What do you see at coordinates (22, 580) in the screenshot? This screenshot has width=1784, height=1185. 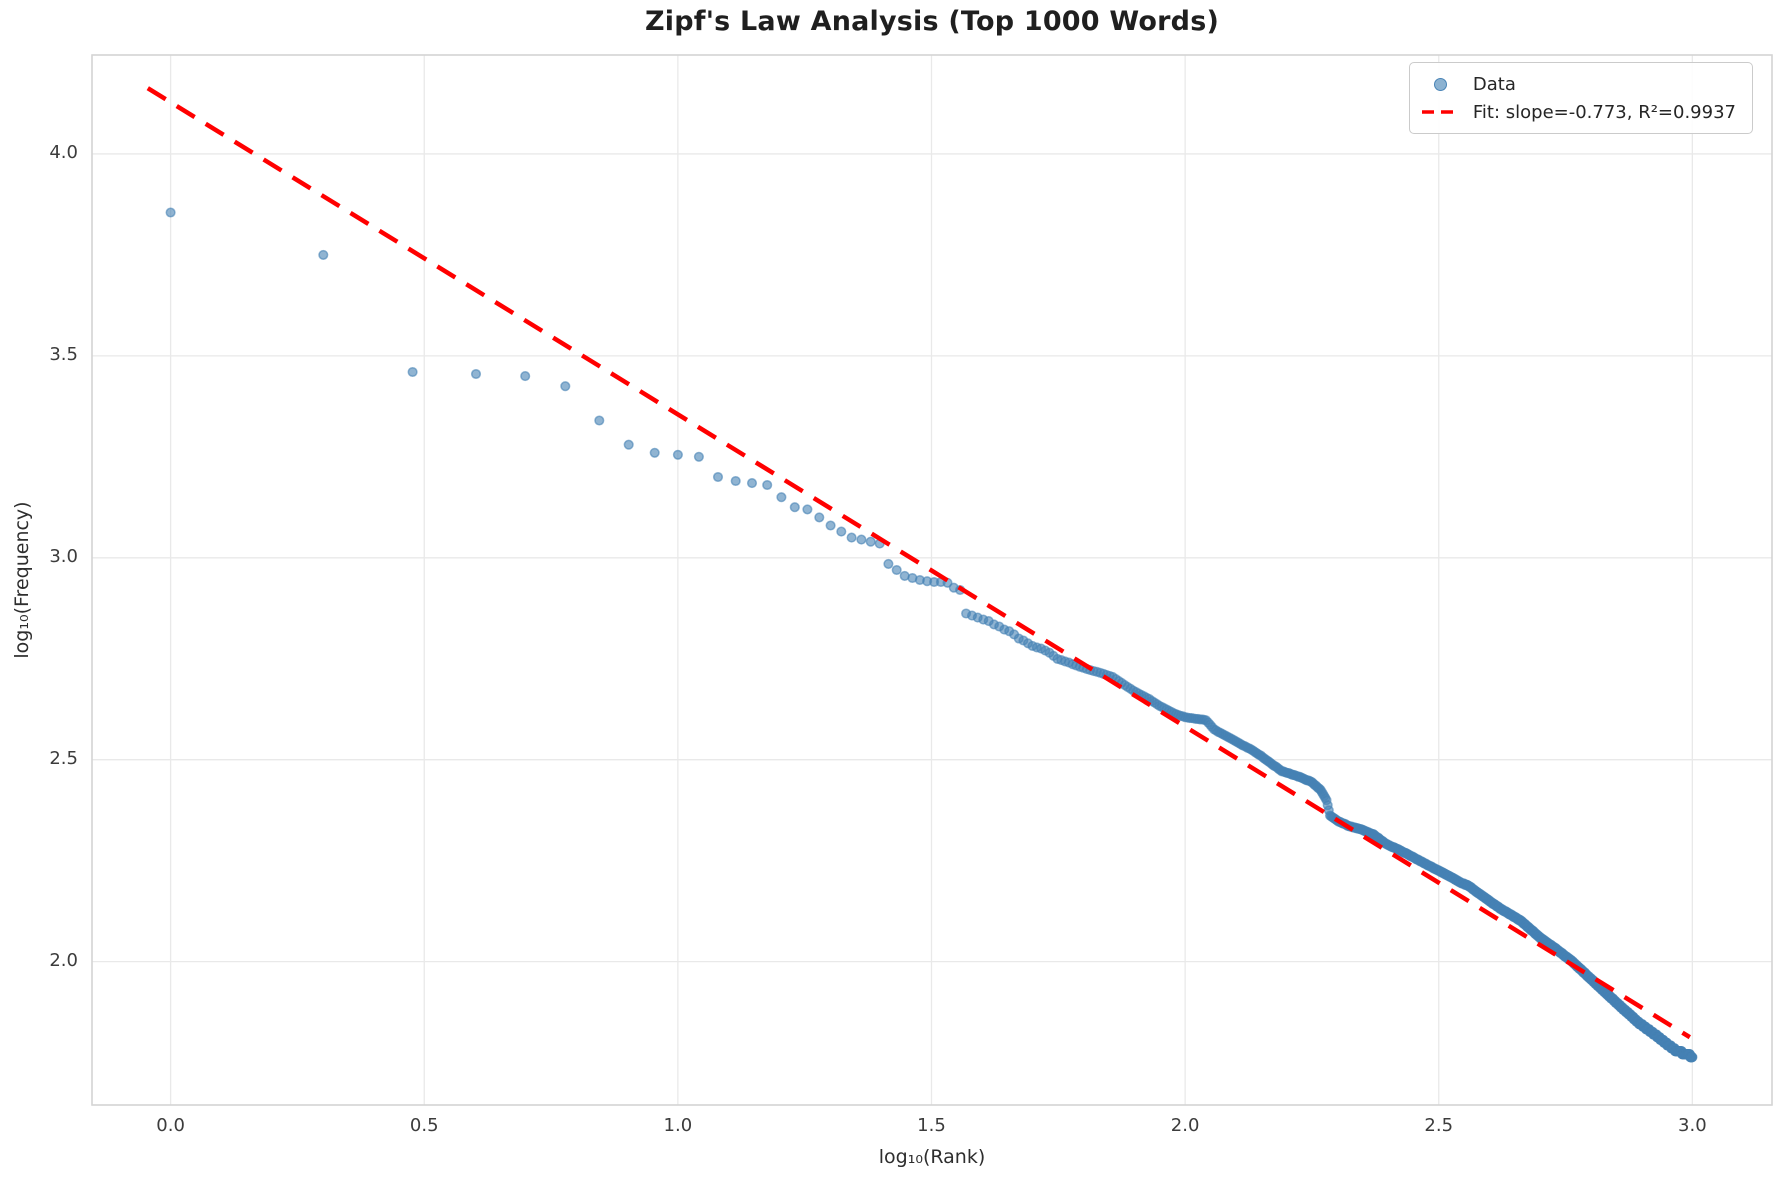 I see `y-axis-label: log₁₀(Frequency)` at bounding box center [22, 580].